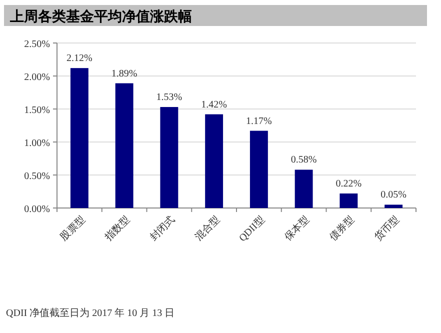 The width and height of the screenshot is (441, 333). What do you see at coordinates (169, 98) in the screenshot?
I see `data-label: 1.53%` at bounding box center [169, 98].